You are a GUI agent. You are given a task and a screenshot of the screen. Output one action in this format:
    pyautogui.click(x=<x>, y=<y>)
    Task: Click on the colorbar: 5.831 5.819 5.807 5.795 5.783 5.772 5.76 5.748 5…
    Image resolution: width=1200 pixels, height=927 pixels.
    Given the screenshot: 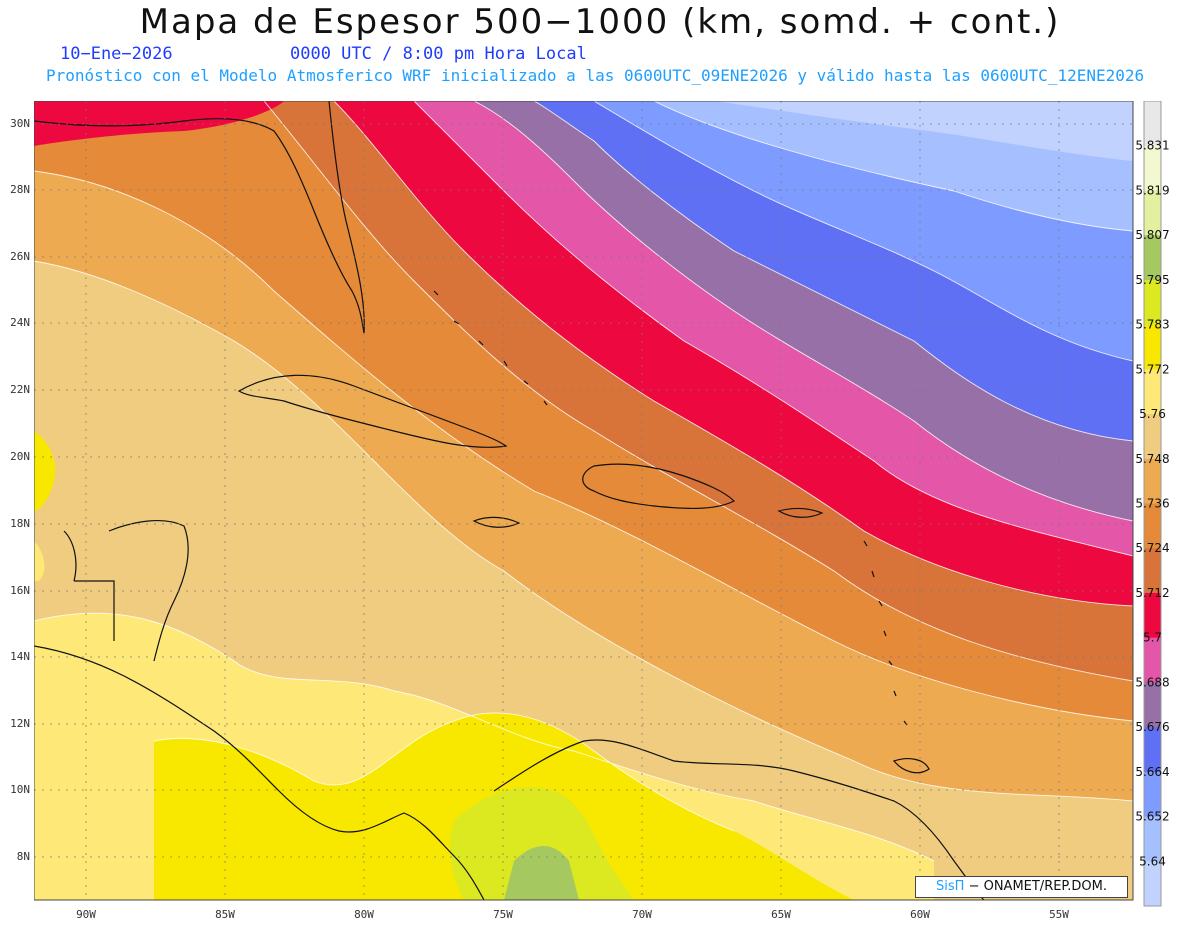 What is the action you would take?
    pyautogui.click(x=1152, y=504)
    